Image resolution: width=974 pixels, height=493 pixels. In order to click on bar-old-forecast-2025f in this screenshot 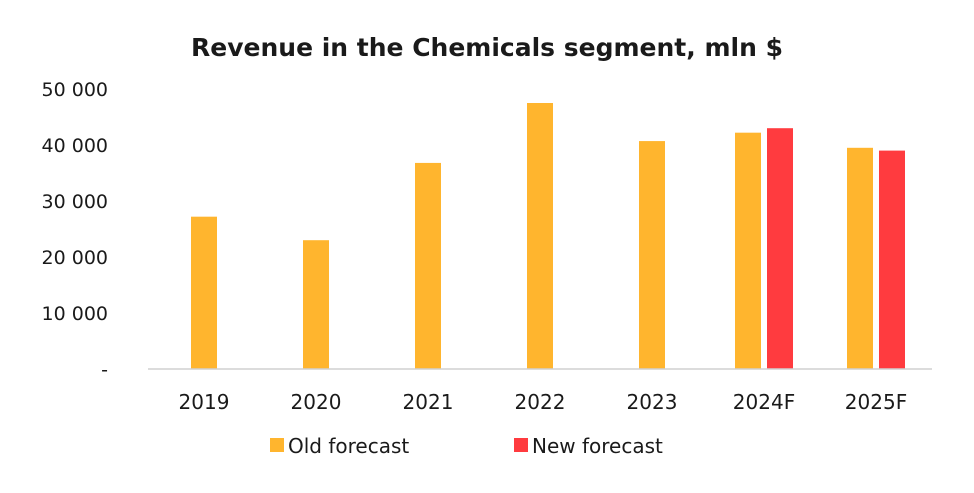, I will do `click(860, 258)`.